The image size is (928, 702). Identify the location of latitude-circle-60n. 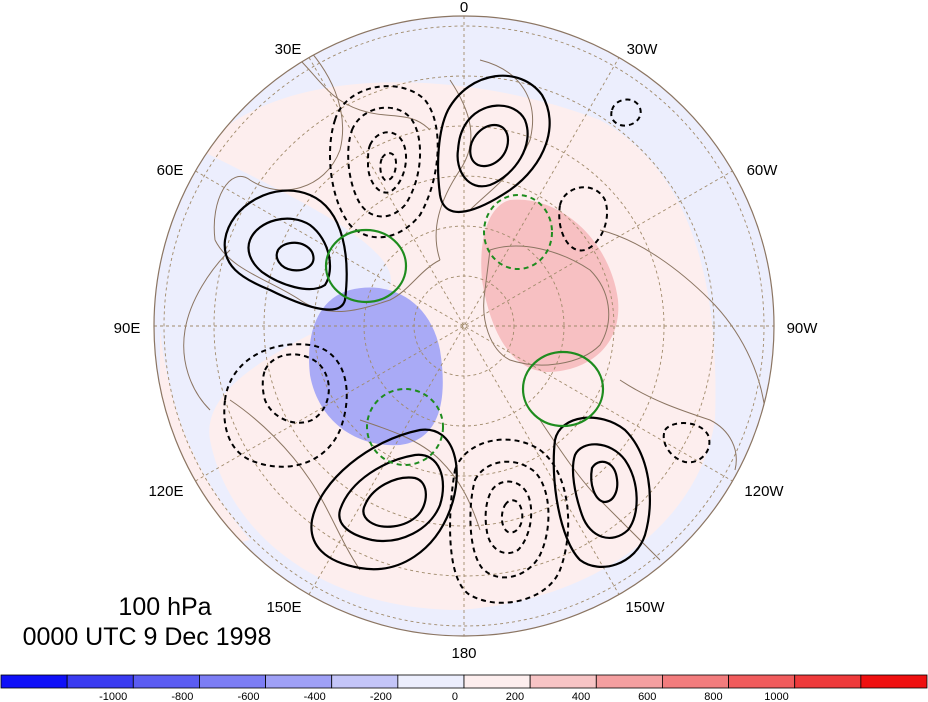
(464, 326).